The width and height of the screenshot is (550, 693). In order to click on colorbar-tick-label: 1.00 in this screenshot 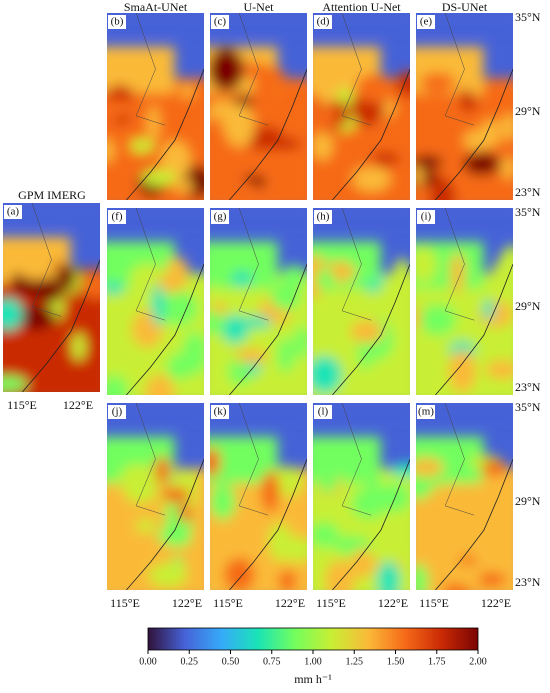, I will do `click(313, 661)`.